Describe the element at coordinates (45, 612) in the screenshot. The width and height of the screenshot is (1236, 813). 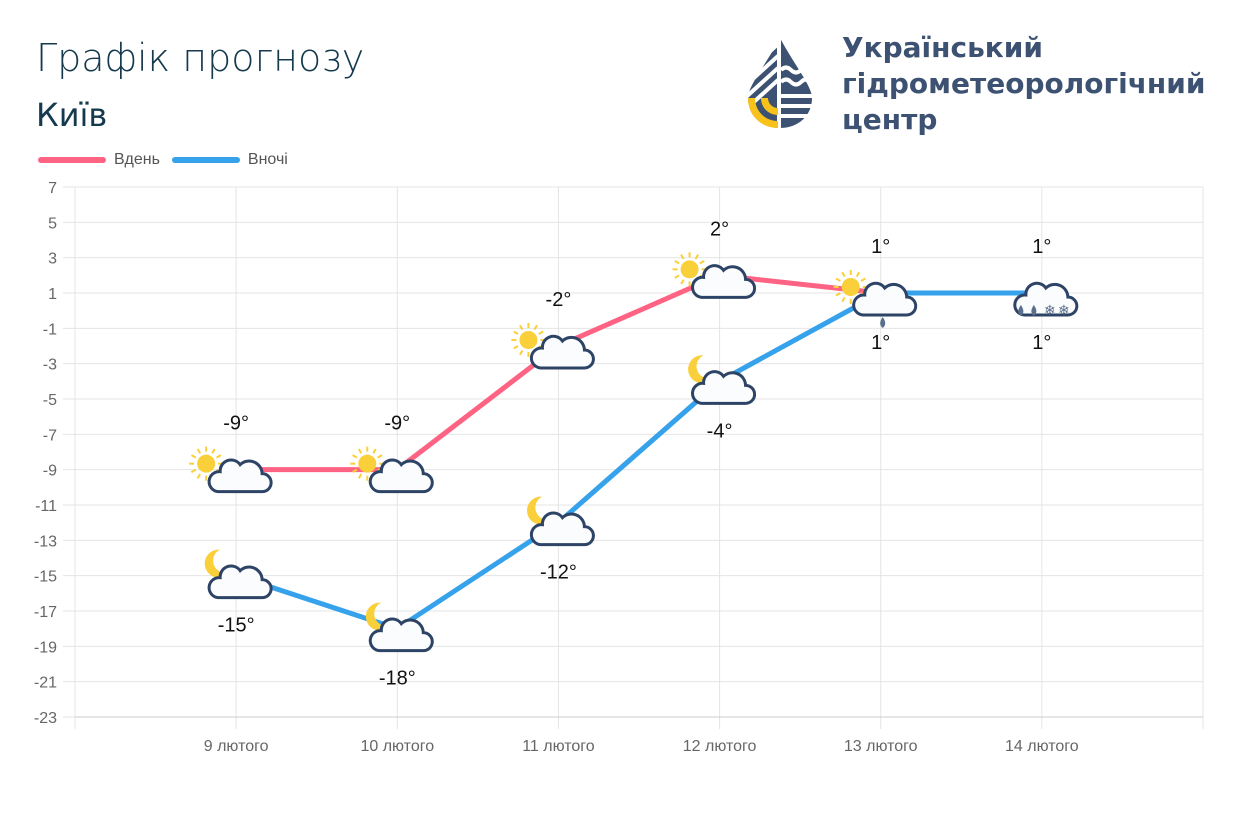
I see `y-tick-label: -17` at that location.